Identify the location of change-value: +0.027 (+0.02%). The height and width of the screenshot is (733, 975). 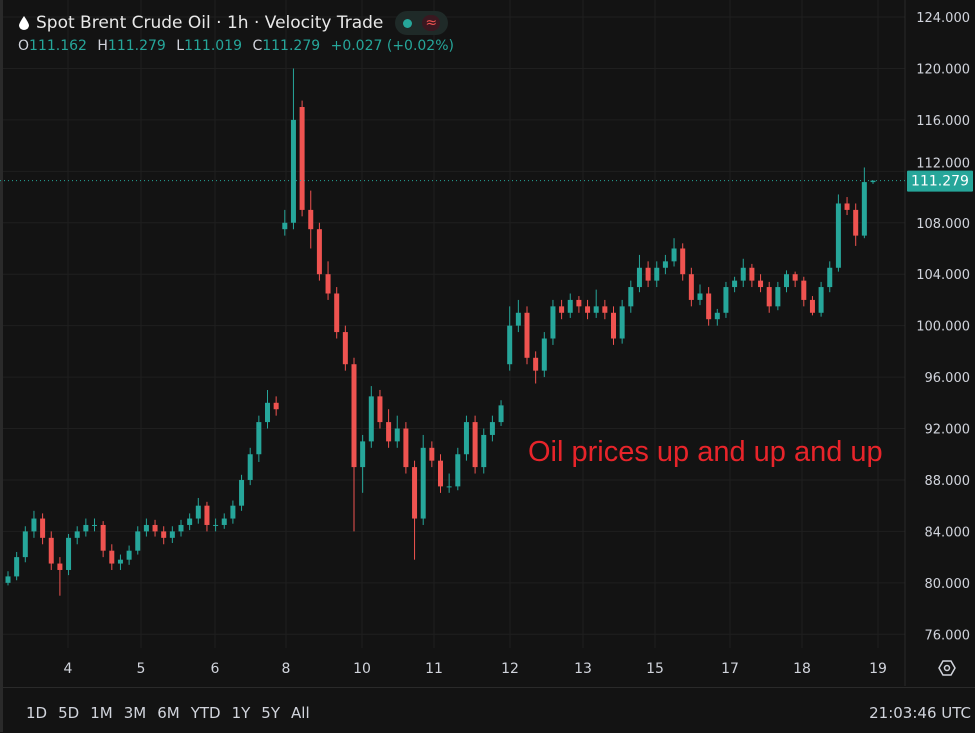
(392, 46).